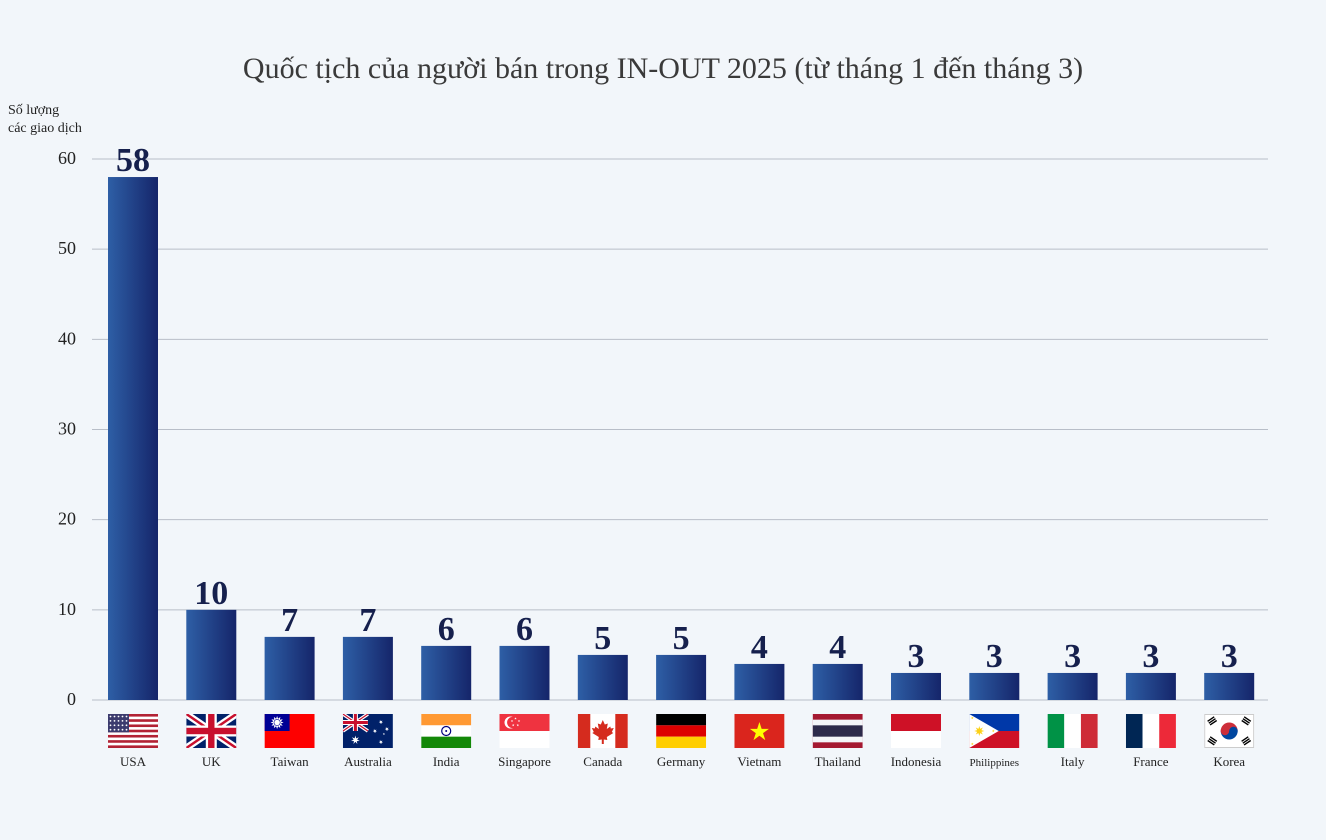  Describe the element at coordinates (524, 731) in the screenshot. I see `singapore-flag-icon` at that location.